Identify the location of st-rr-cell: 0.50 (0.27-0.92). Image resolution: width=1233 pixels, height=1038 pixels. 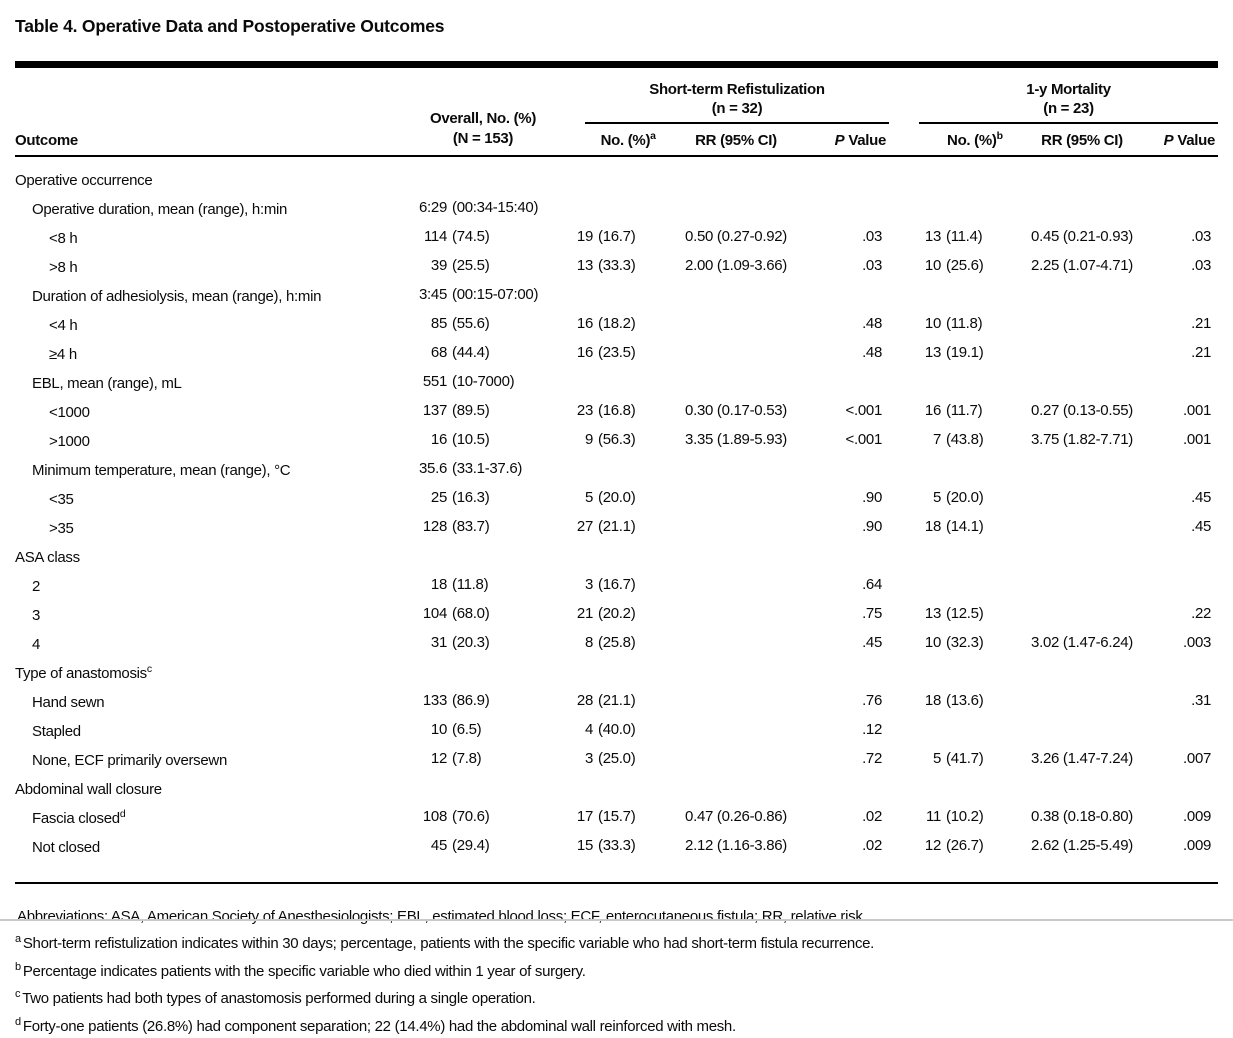
(736, 236).